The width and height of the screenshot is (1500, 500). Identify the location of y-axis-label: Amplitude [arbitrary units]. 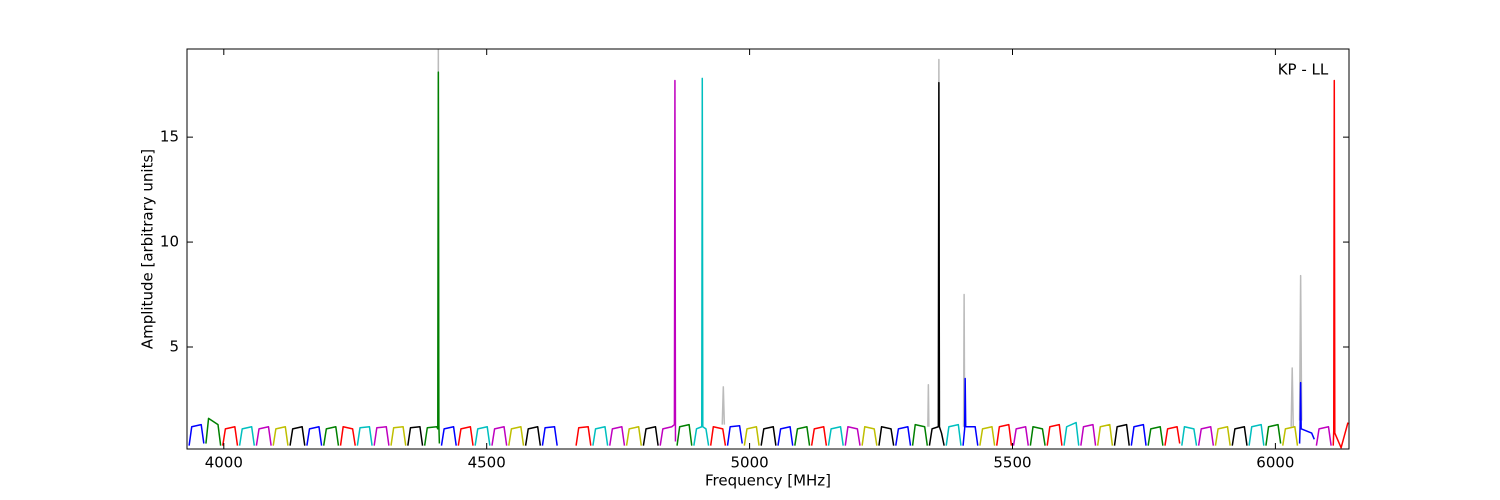
(148, 249).